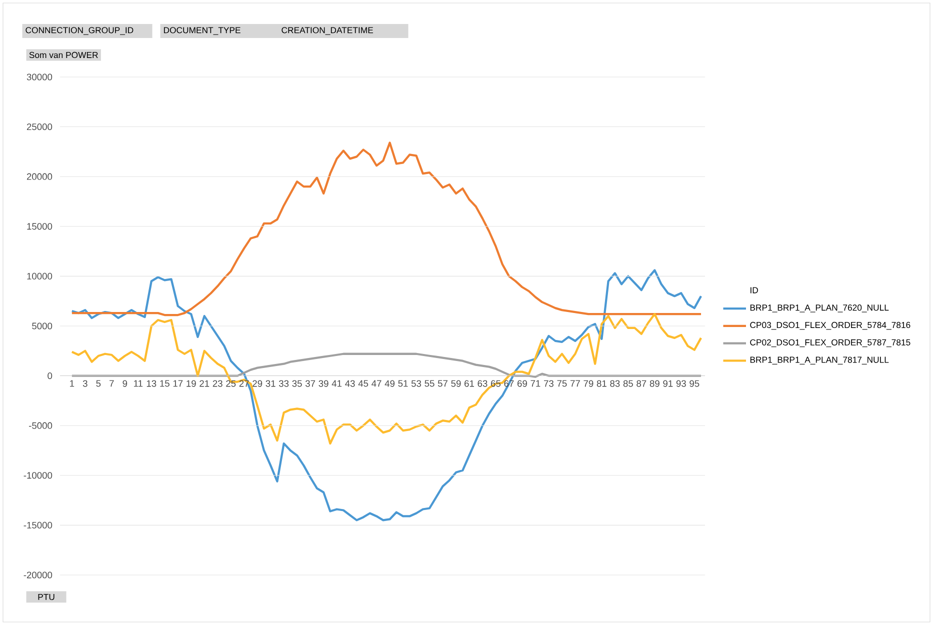  What do you see at coordinates (38, 525) in the screenshot?
I see `y-tick-label: -15000` at bounding box center [38, 525].